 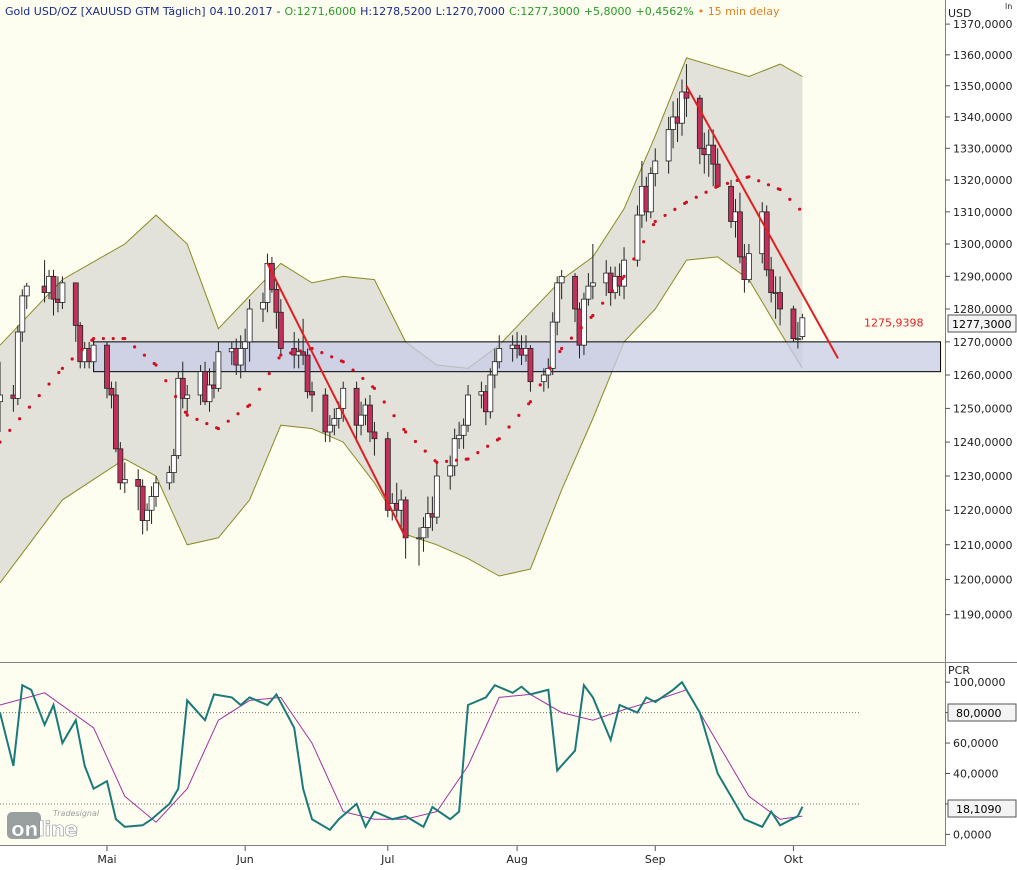 I want to click on indicator-tick-label: 40,0000, so click(x=976, y=774).